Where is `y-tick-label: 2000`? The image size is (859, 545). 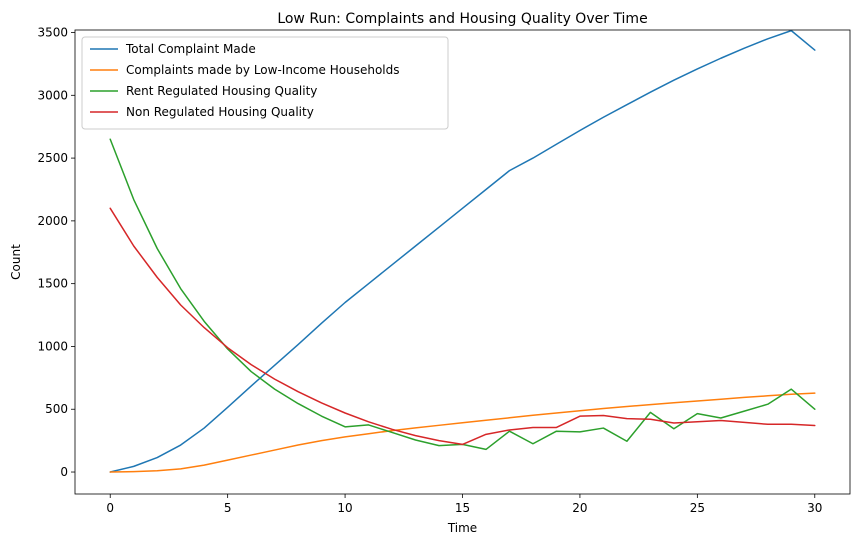 y-tick-label: 2000 is located at coordinates (52, 221).